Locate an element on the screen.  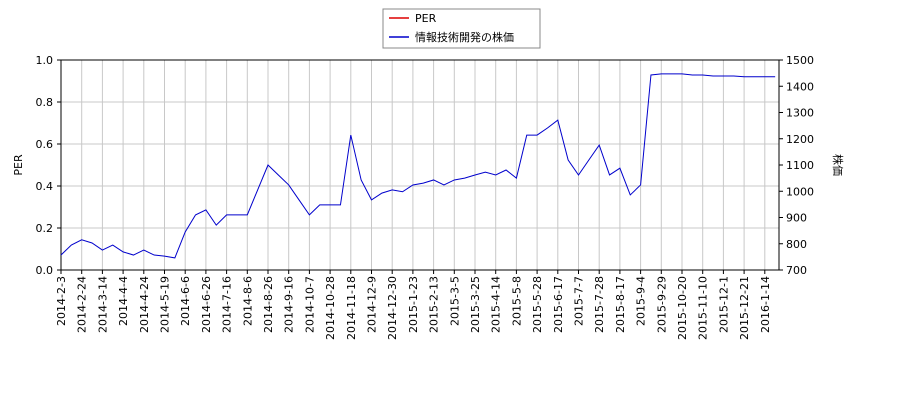
y-tick-label: 0.6 is located at coordinates (45, 144).